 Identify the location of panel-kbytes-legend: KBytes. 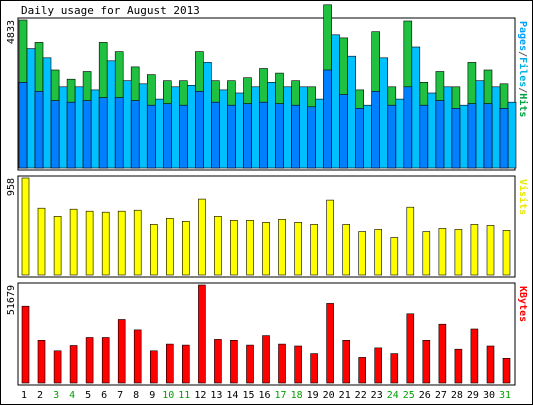
(522, 304).